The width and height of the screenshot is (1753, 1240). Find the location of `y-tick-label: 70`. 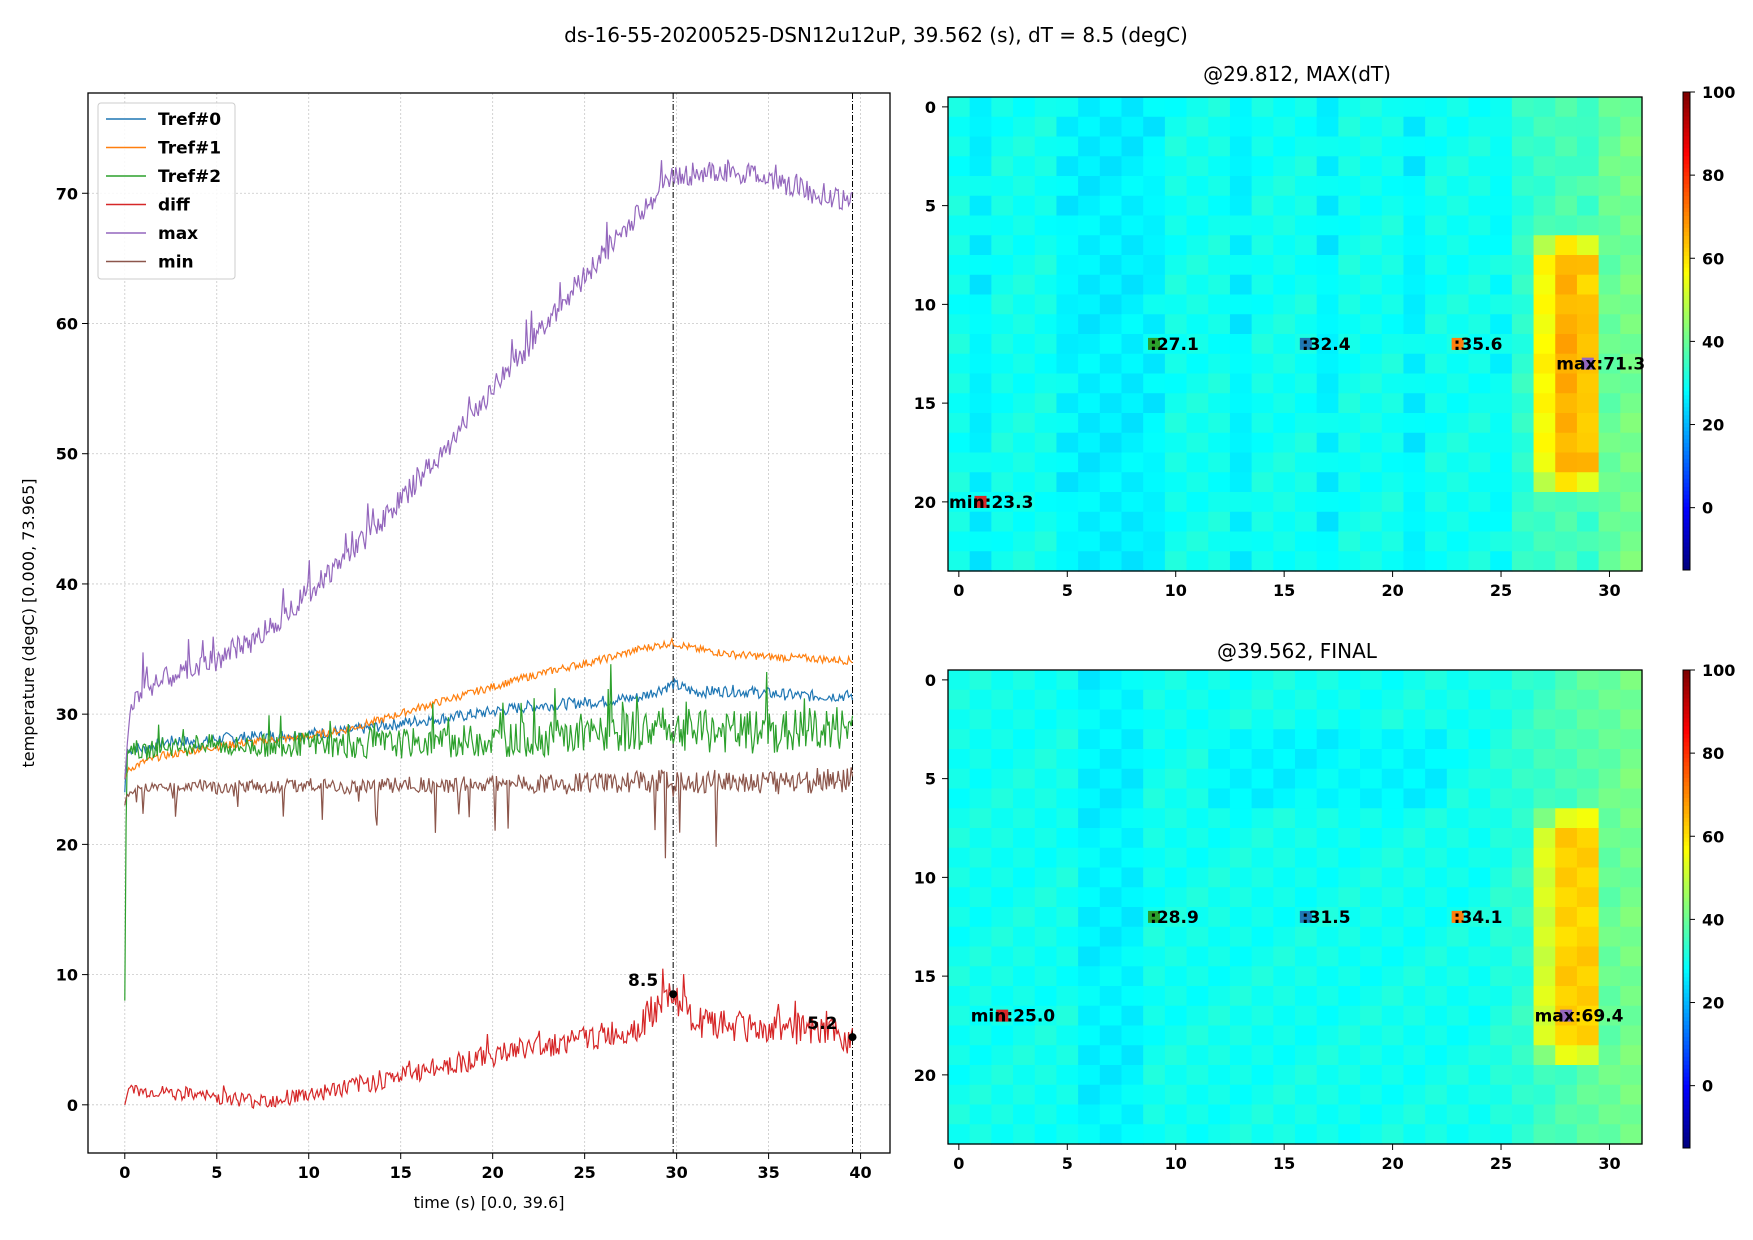

y-tick-label: 70 is located at coordinates (67, 193).